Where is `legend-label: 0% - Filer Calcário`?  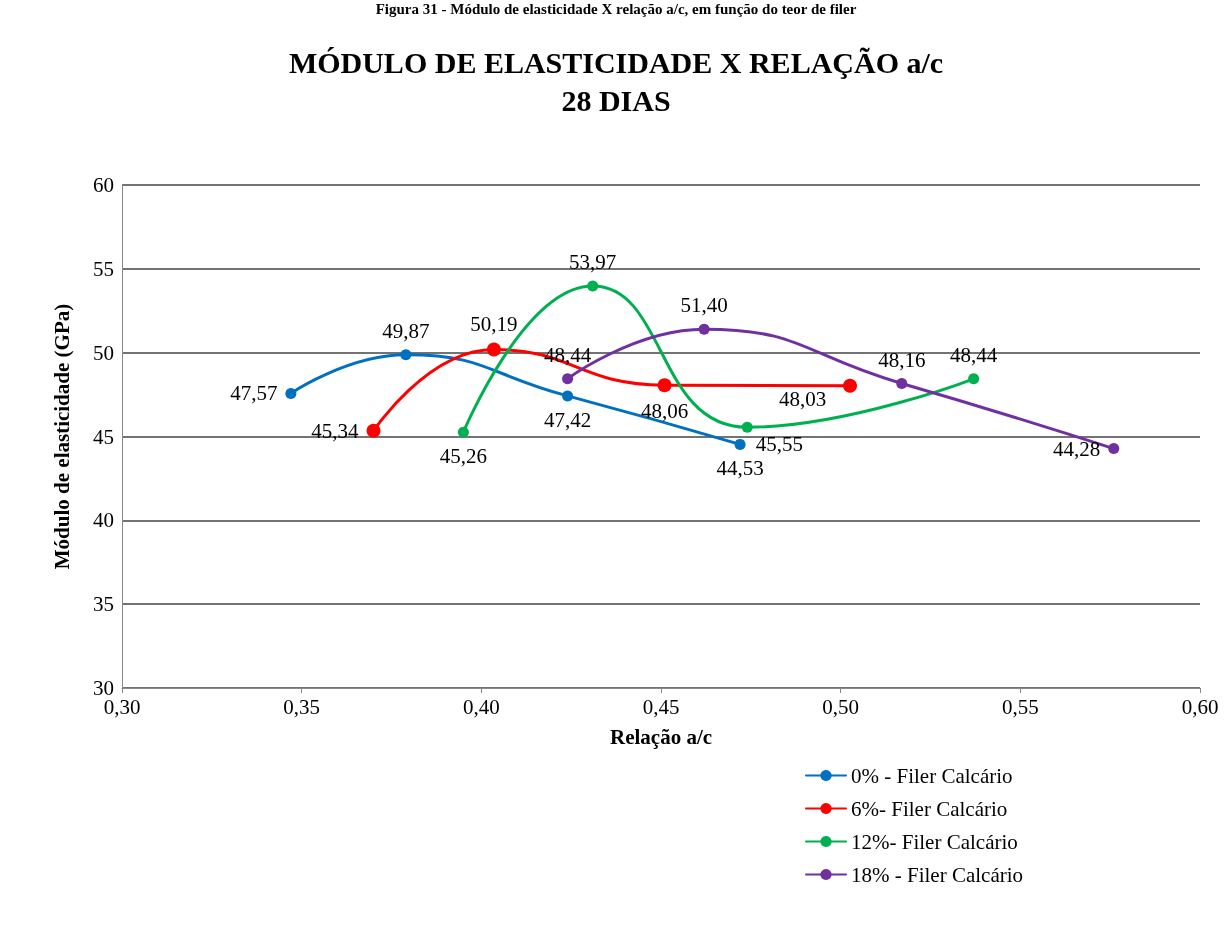
legend-label: 0% - Filer Calcário is located at coordinates (932, 775).